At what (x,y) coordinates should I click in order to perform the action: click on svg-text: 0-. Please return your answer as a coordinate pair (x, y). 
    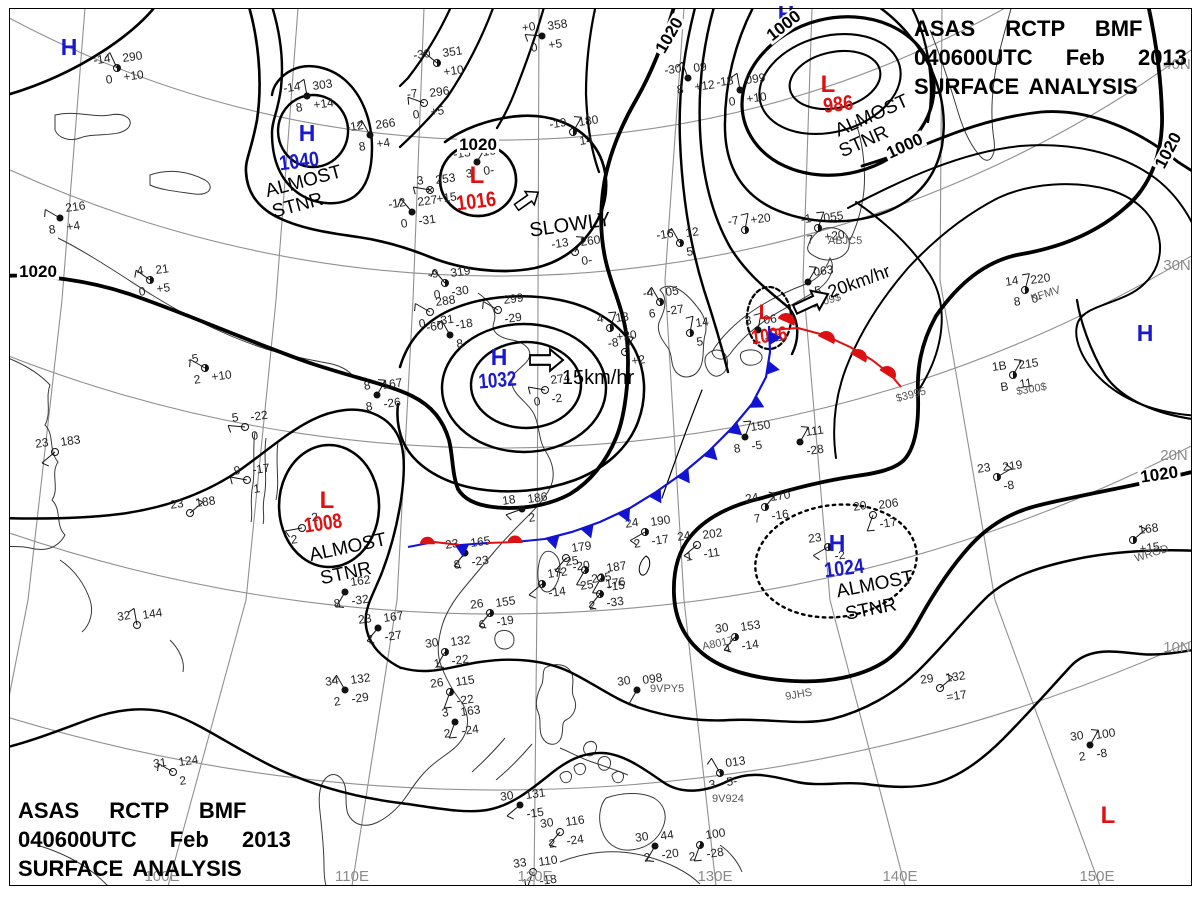
    Looking at the image, I should click on (1036, 298).